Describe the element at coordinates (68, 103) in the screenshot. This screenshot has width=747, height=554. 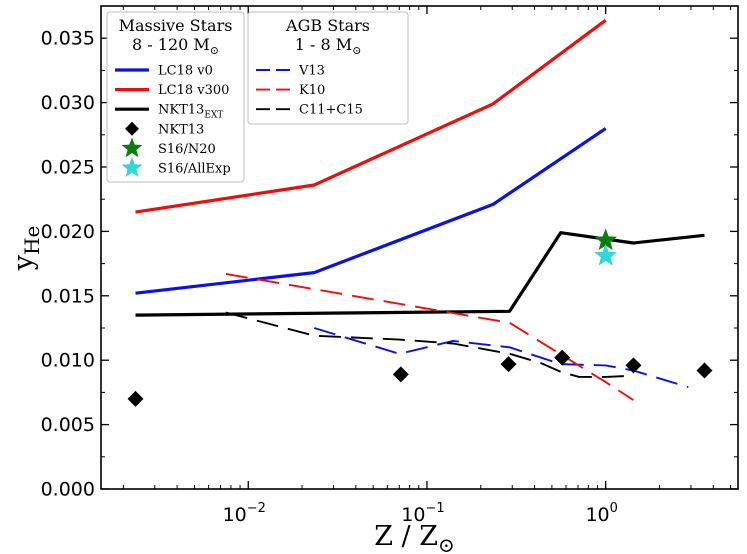
I see `y-tick-label-6: 0.030` at that location.